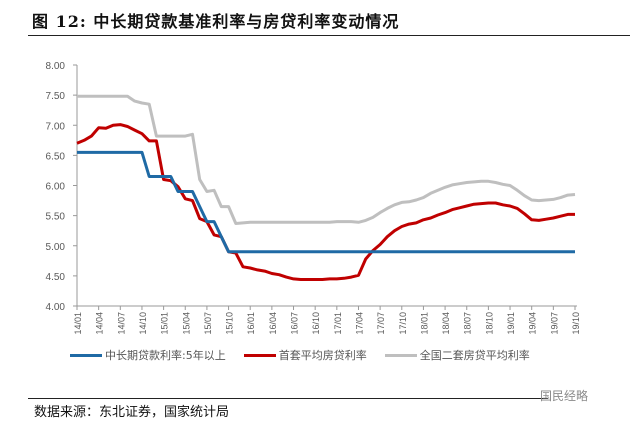  What do you see at coordinates (533, 323) in the screenshot?
I see `x-tick-label: 19/04` at bounding box center [533, 323].